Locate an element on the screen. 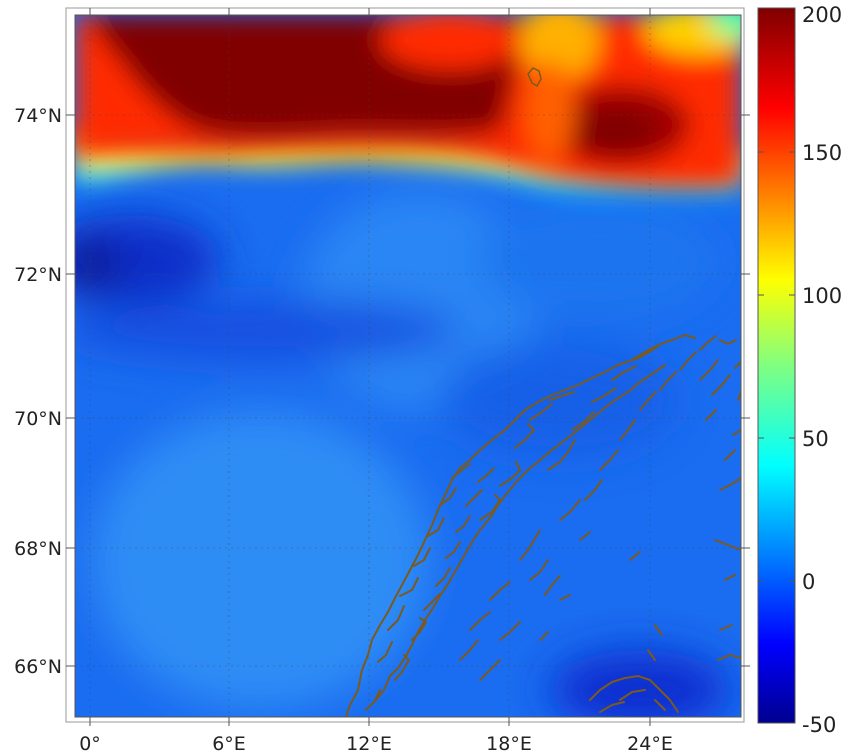  lon-tick-label: 18°E is located at coordinates (509, 743).